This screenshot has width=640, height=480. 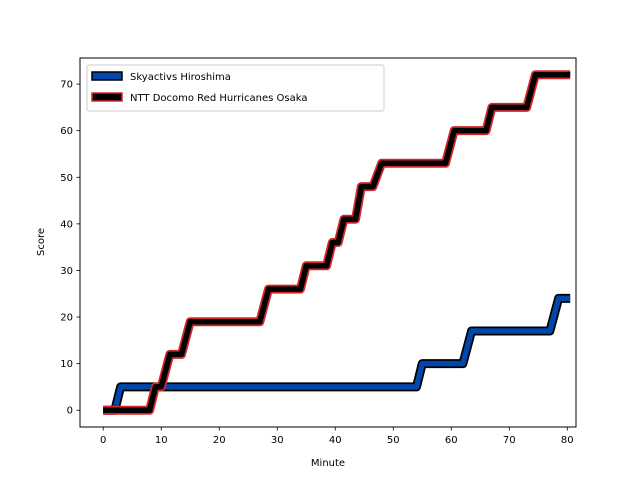 What do you see at coordinates (66, 131) in the screenshot?
I see `y-tick-label: 60` at bounding box center [66, 131].